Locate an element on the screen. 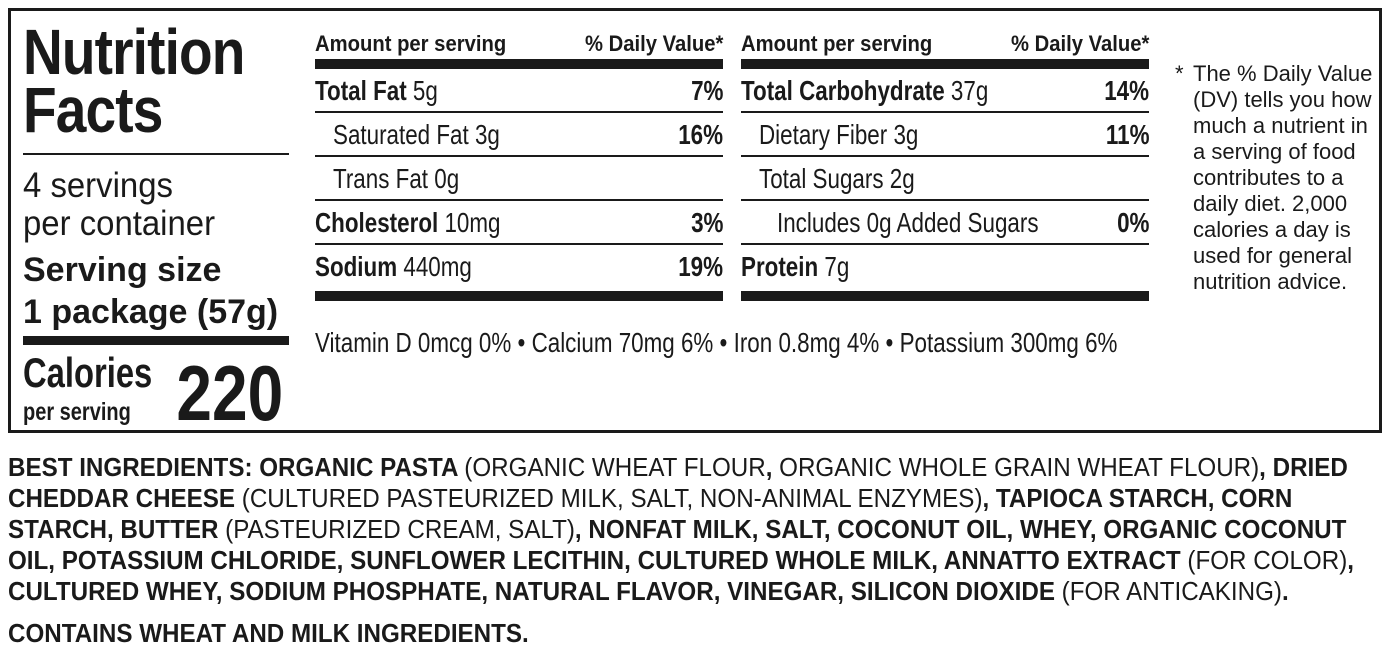 The image size is (1391, 649). nutrient-amount: 37g is located at coordinates (969, 90).